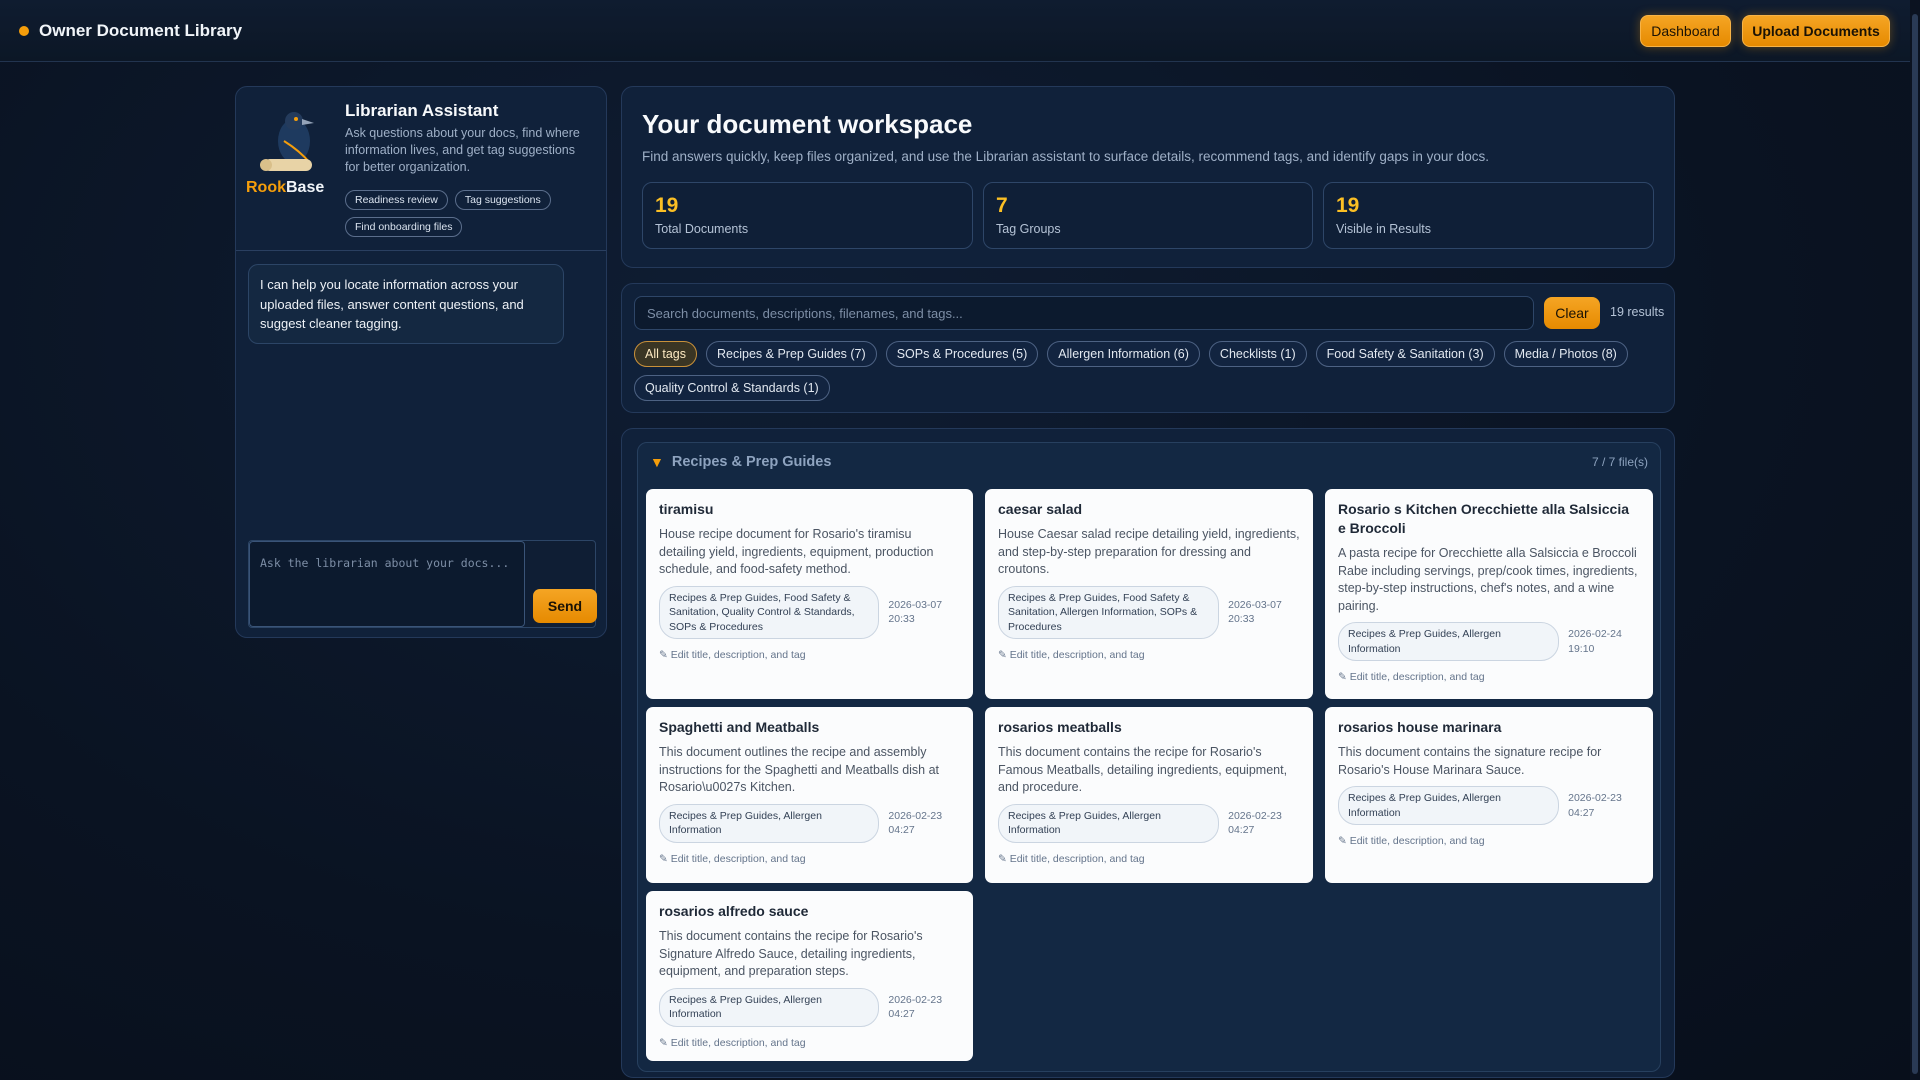 This screenshot has width=1920, height=1080. I want to click on dashboard-button: Dashboard, so click(1685, 31).